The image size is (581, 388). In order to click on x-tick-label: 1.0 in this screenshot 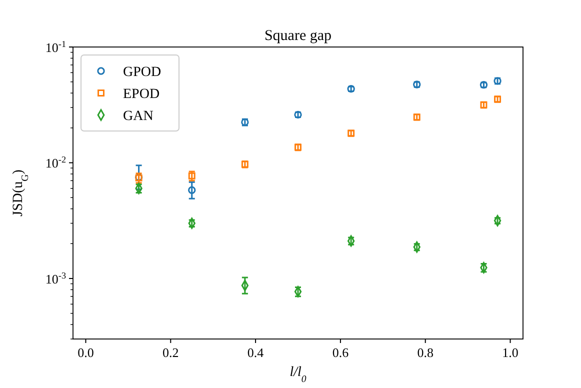, I will do `click(510, 352)`.